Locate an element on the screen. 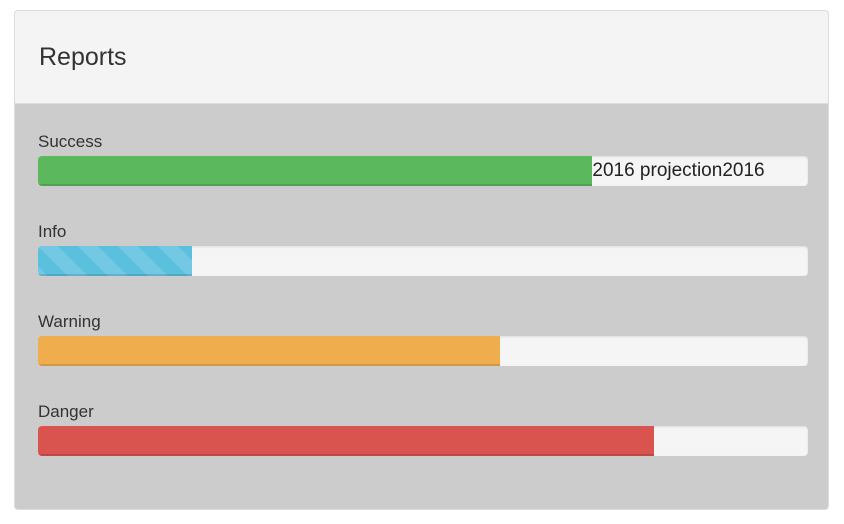 This screenshot has height=524, width=844. progress-bar-danger is located at coordinates (346, 441).